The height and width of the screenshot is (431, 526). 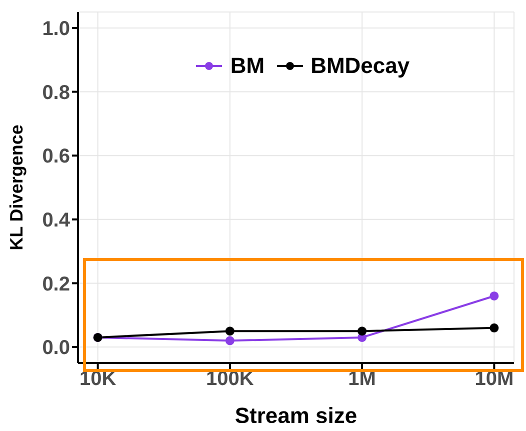 What do you see at coordinates (360, 66) in the screenshot?
I see `legend-label: BMDecay` at bounding box center [360, 66].